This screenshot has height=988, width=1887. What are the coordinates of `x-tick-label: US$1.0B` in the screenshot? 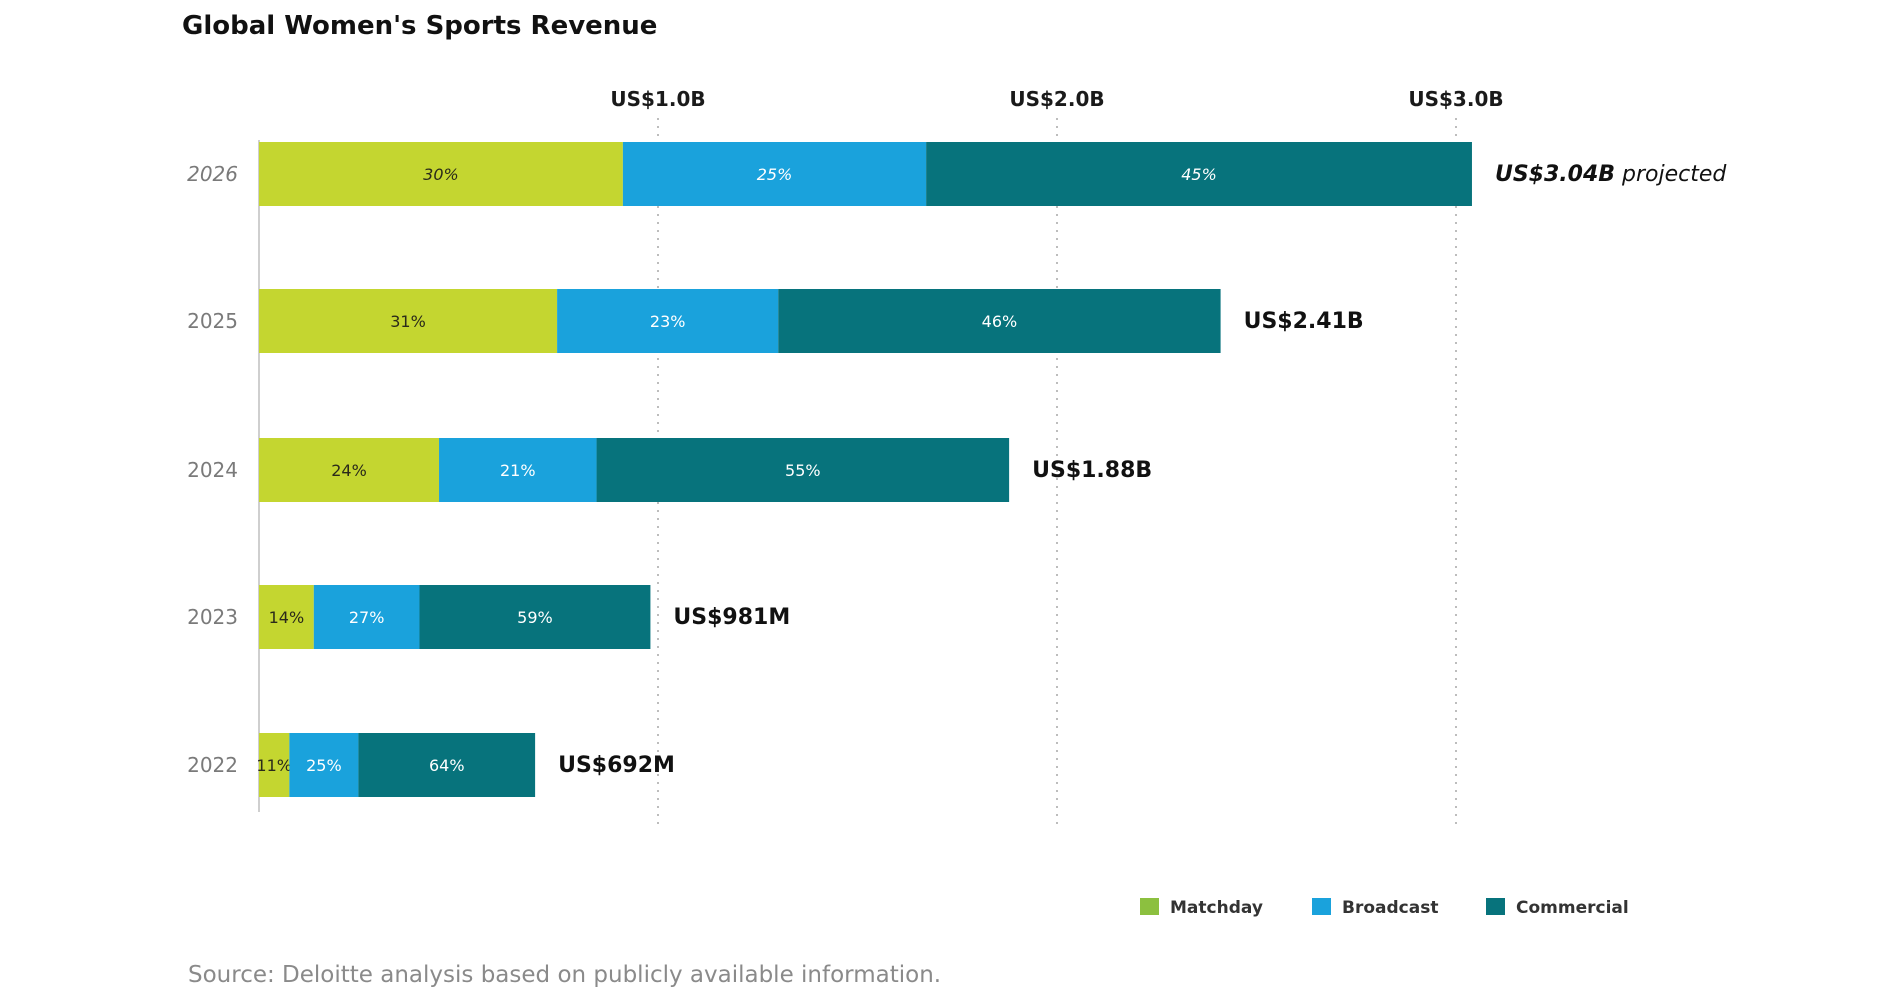 It's located at (657, 99).